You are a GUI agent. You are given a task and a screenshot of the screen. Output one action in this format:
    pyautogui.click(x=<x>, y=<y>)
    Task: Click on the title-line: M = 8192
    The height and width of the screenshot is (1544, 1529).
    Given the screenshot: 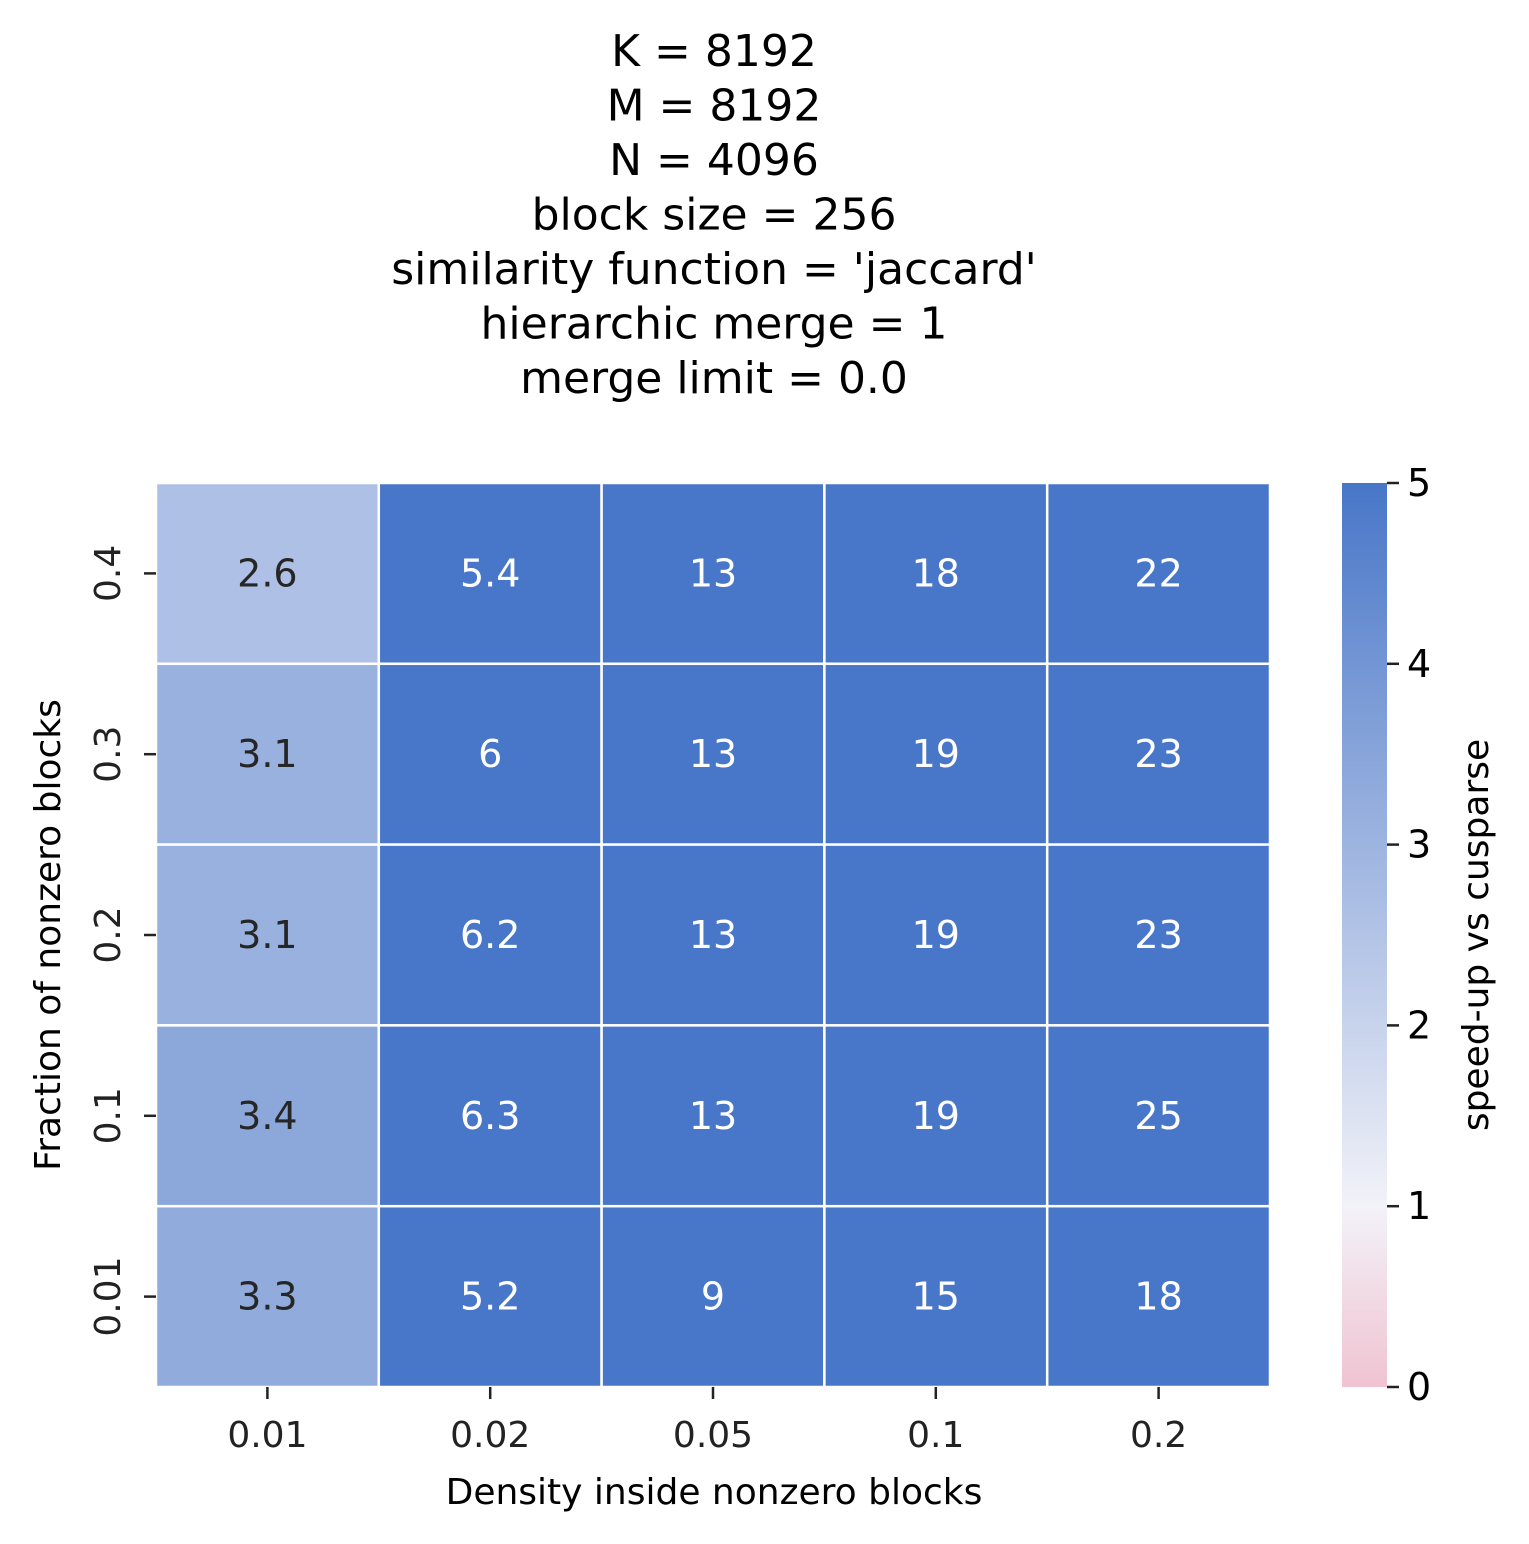 What is the action you would take?
    pyautogui.click(x=714, y=106)
    